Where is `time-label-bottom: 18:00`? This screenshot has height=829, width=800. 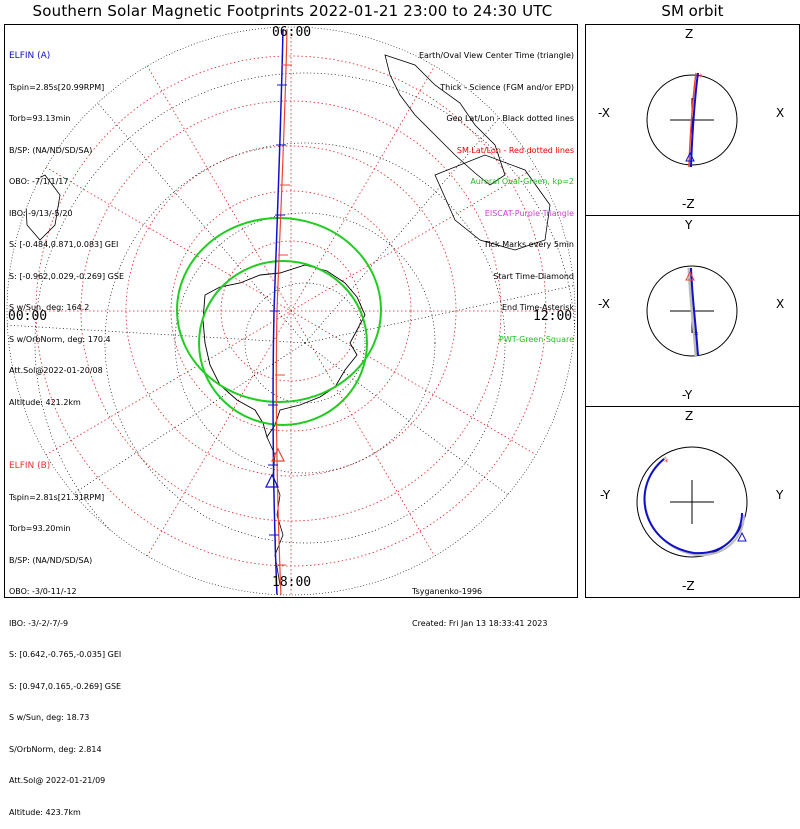 time-label-bottom: 18:00 is located at coordinates (292, 582).